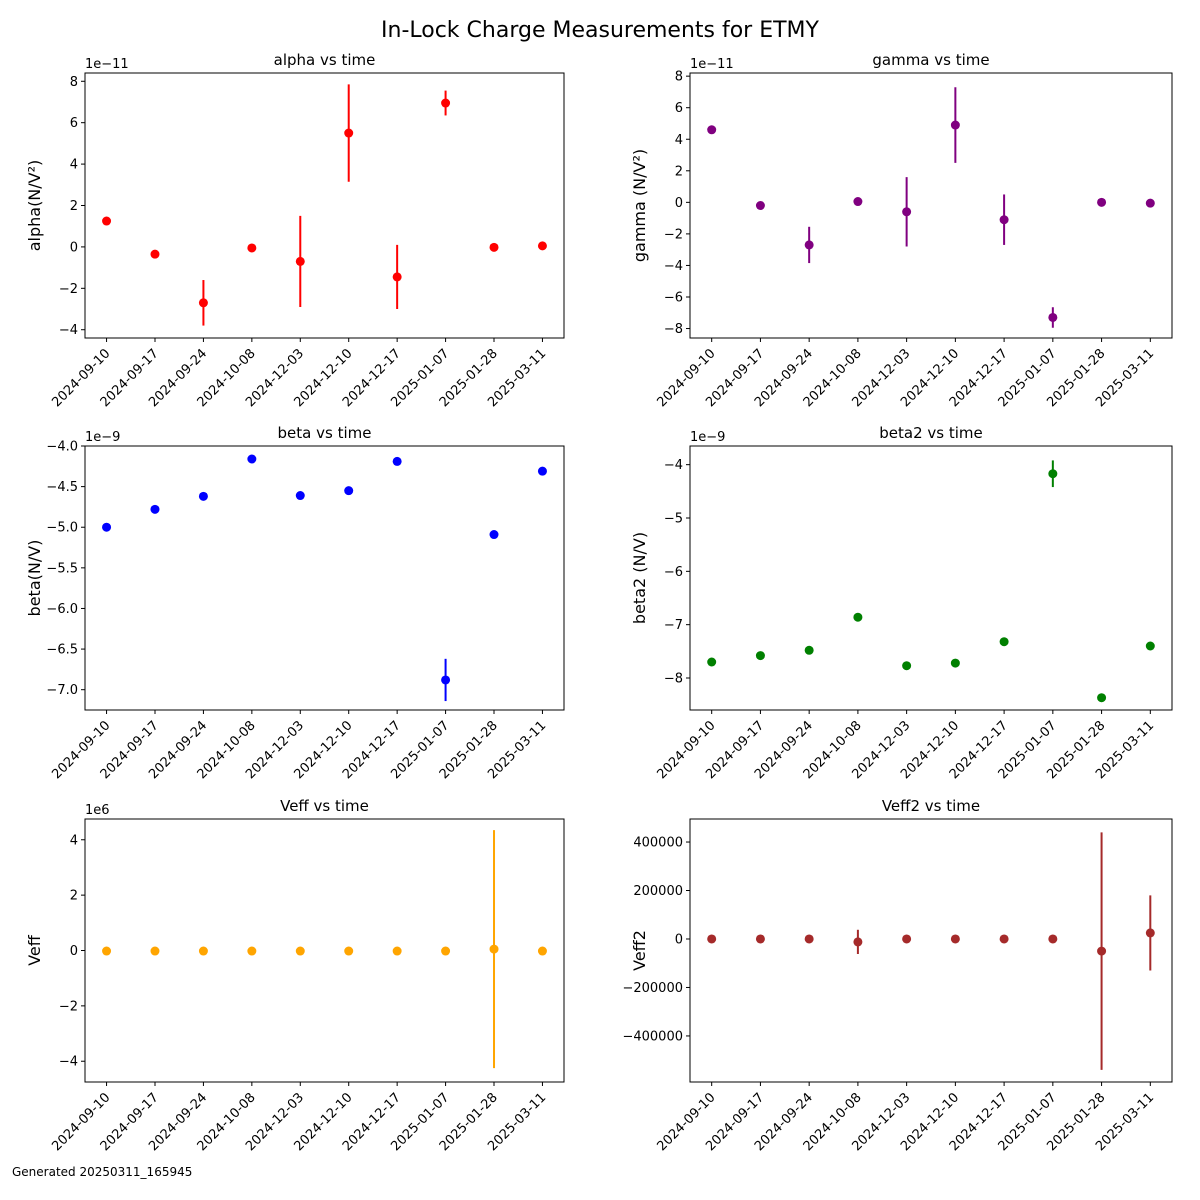 This screenshot has width=1200, height=1200. I want to click on y-axis-label: beta(N/V), so click(34, 578).